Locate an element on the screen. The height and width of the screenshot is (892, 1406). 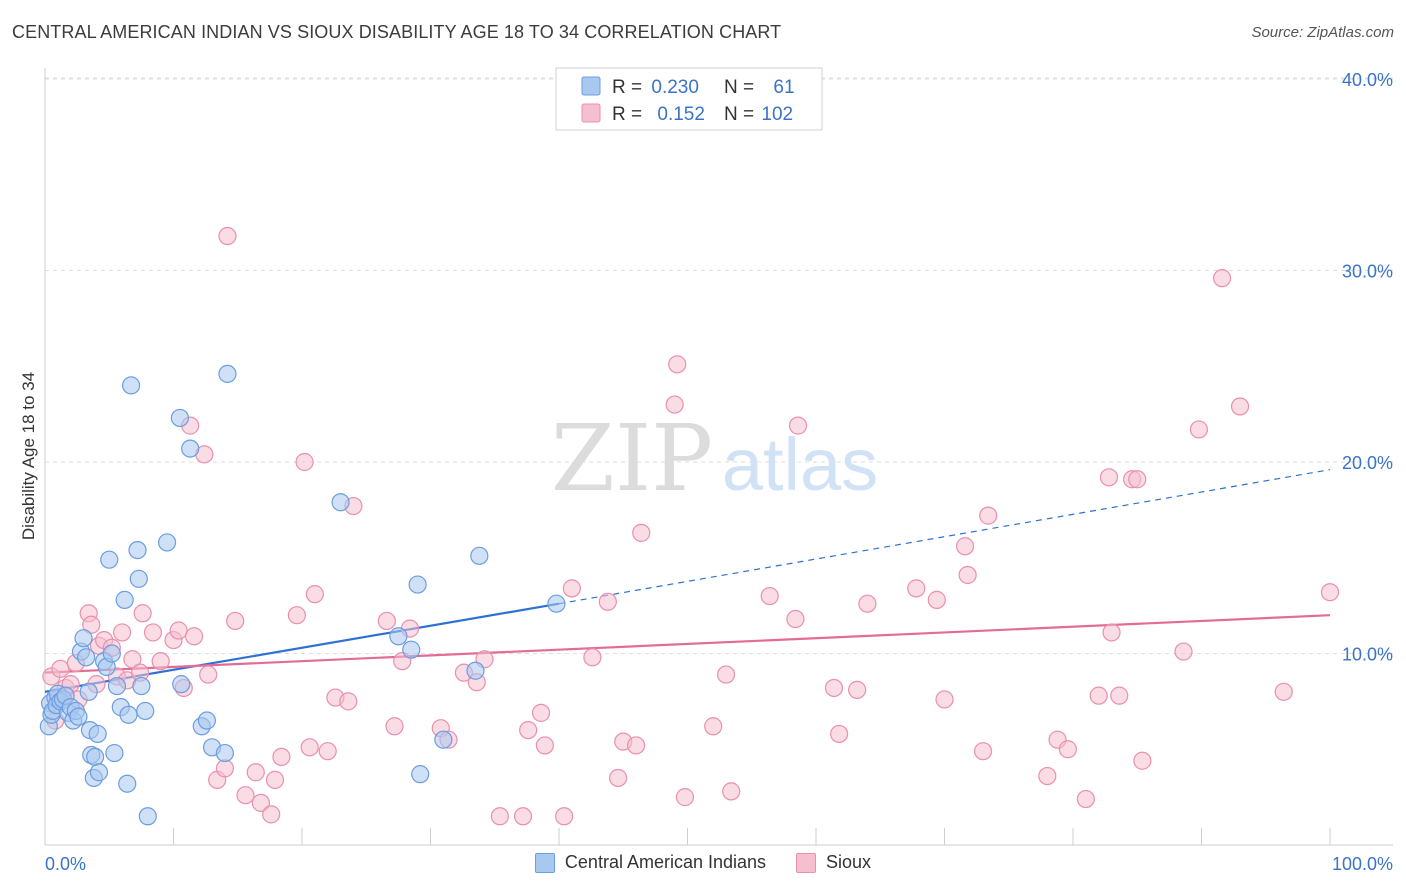
legend-pink-swatch is located at coordinates (591, 113).